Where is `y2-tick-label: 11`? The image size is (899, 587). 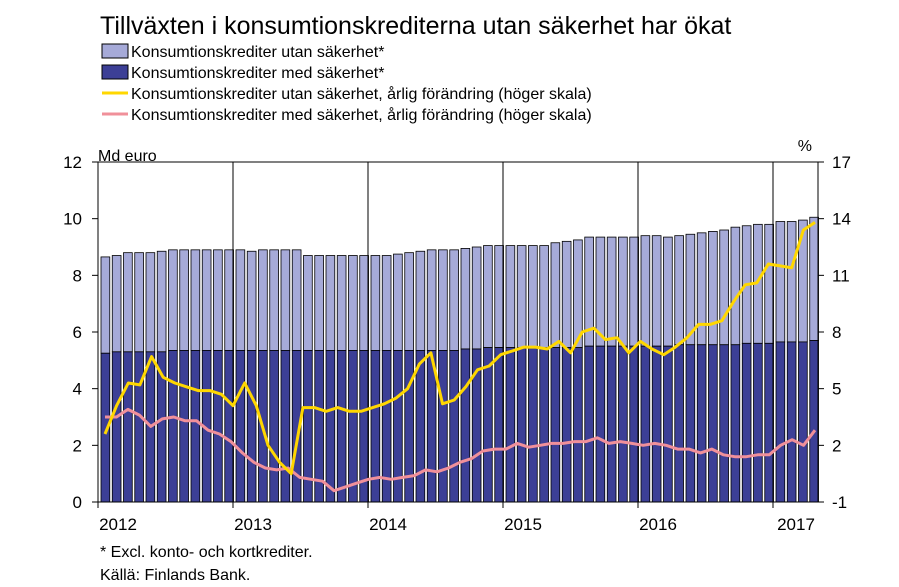
y2-tick-label: 11 is located at coordinates (841, 275).